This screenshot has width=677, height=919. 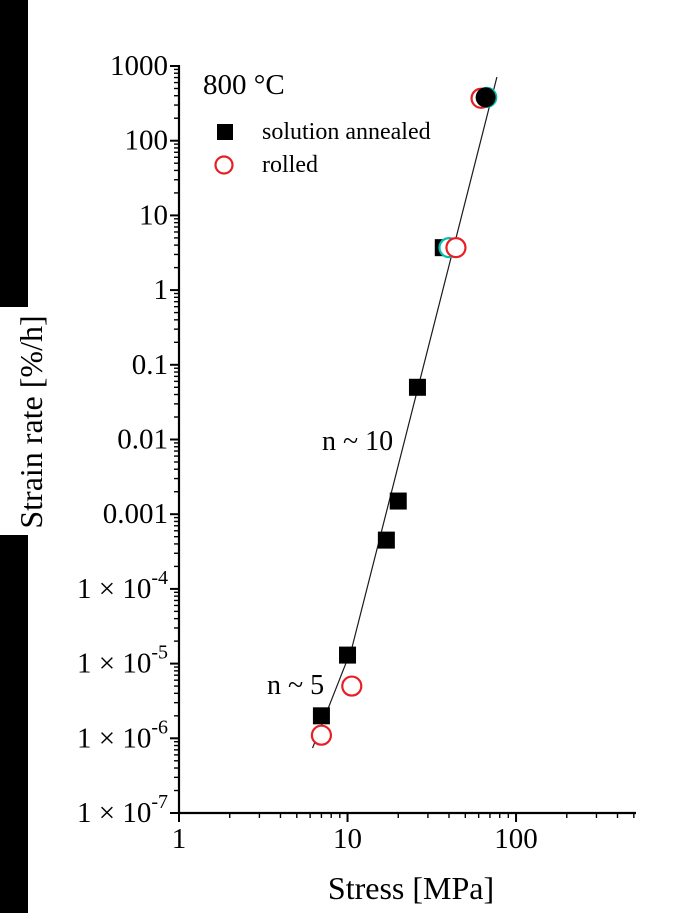 I want to click on left-black-bar-upper, so click(x=14, y=153).